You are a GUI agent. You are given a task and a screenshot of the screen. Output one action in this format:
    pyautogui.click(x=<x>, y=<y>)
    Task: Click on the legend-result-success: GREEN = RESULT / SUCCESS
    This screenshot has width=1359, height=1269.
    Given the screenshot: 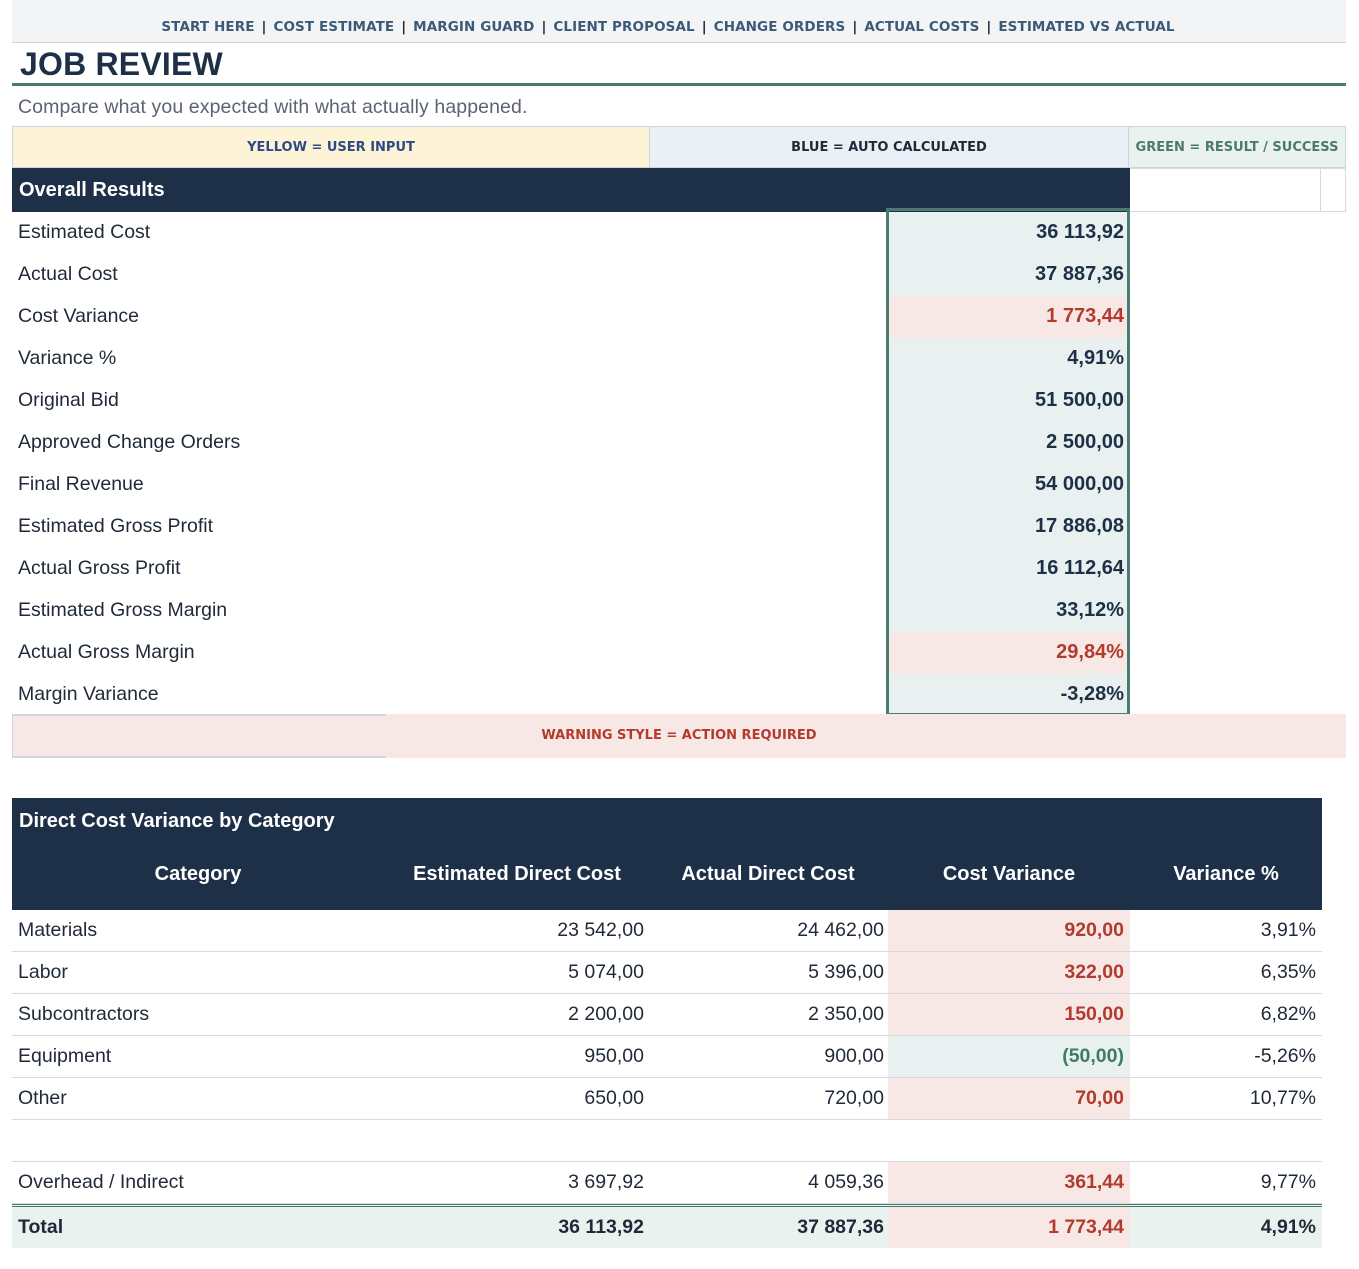 What is the action you would take?
    pyautogui.click(x=1237, y=147)
    